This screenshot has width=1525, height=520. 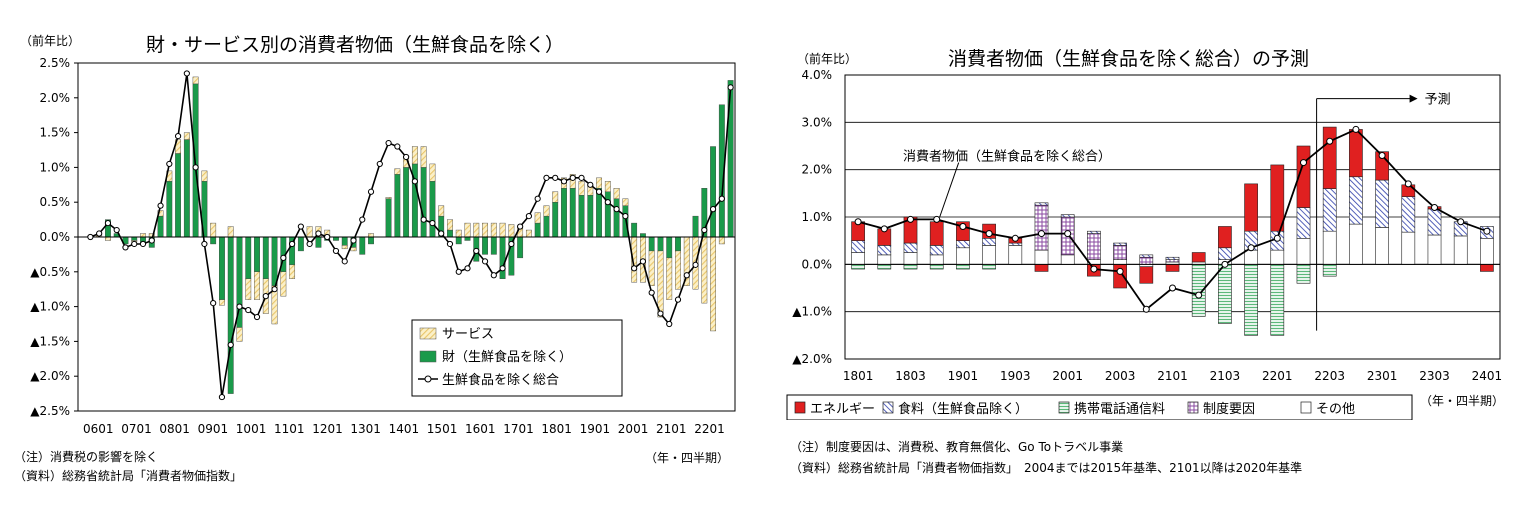 I want to click on legend-services-label: サービス, so click(x=468, y=334).